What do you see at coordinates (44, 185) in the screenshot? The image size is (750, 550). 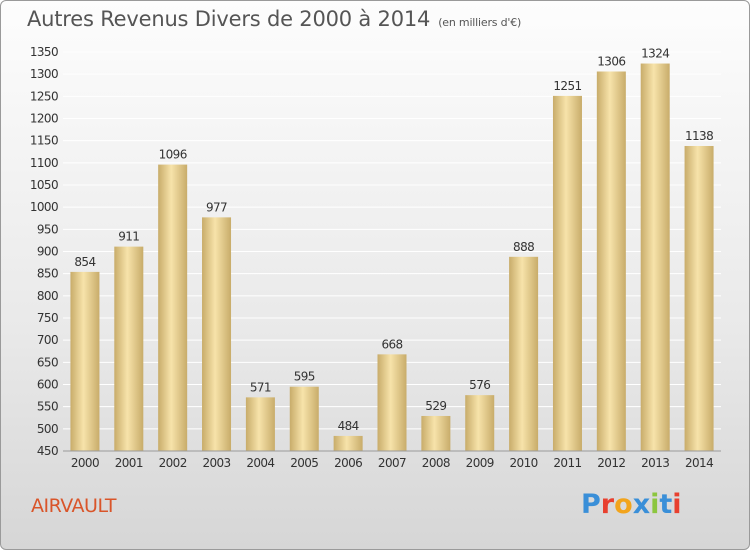 I see `y-tick-label: 1050` at bounding box center [44, 185].